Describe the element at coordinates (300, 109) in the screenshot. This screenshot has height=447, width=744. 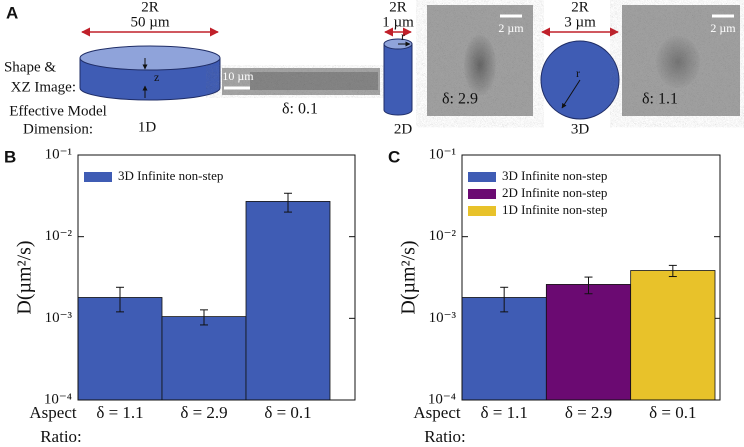
I see `delta-label: δ: 0.1` at that location.